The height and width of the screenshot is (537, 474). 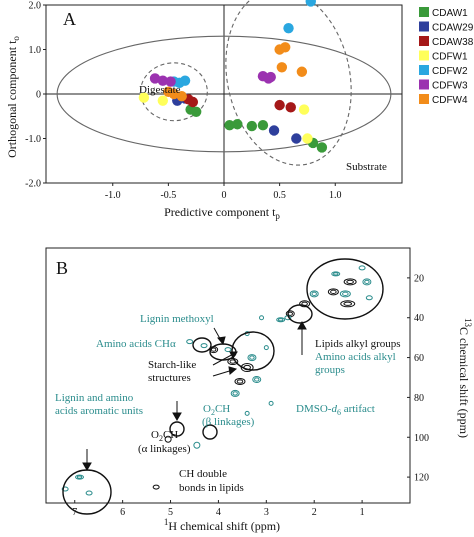 What do you see at coordinates (453, 42) in the screenshot?
I see `legend-label-cdaw38: CDAW38` at bounding box center [453, 42].